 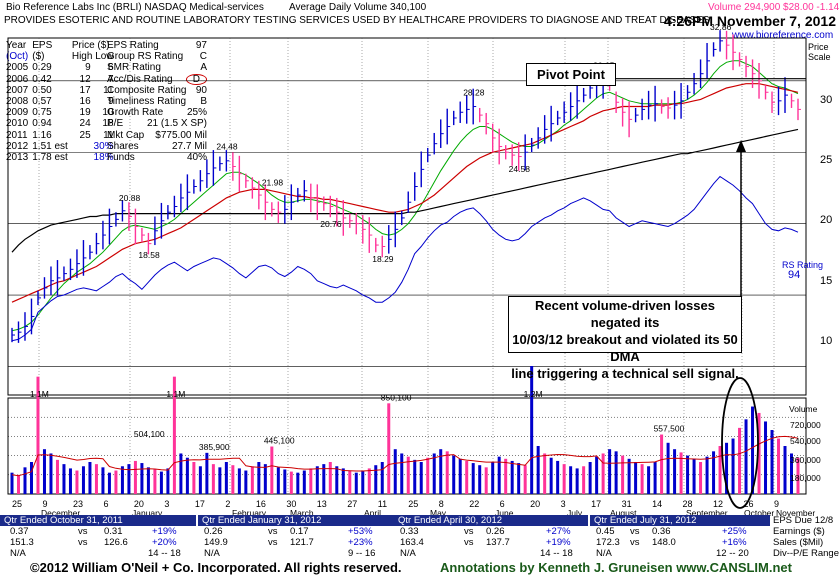 What do you see at coordinates (38, 57) in the screenshot?
I see `col-eps-sub: ($)` at bounding box center [38, 57].